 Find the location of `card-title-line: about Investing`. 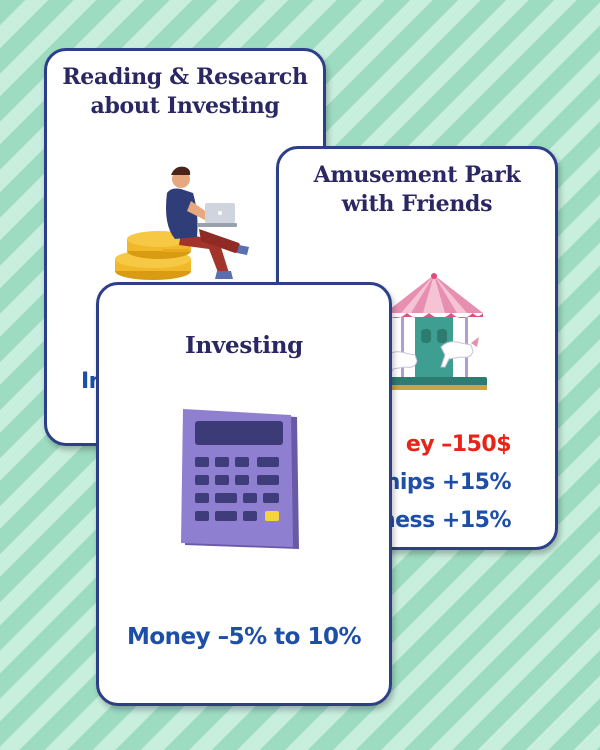

card-title-line: about Investing is located at coordinates (185, 106).